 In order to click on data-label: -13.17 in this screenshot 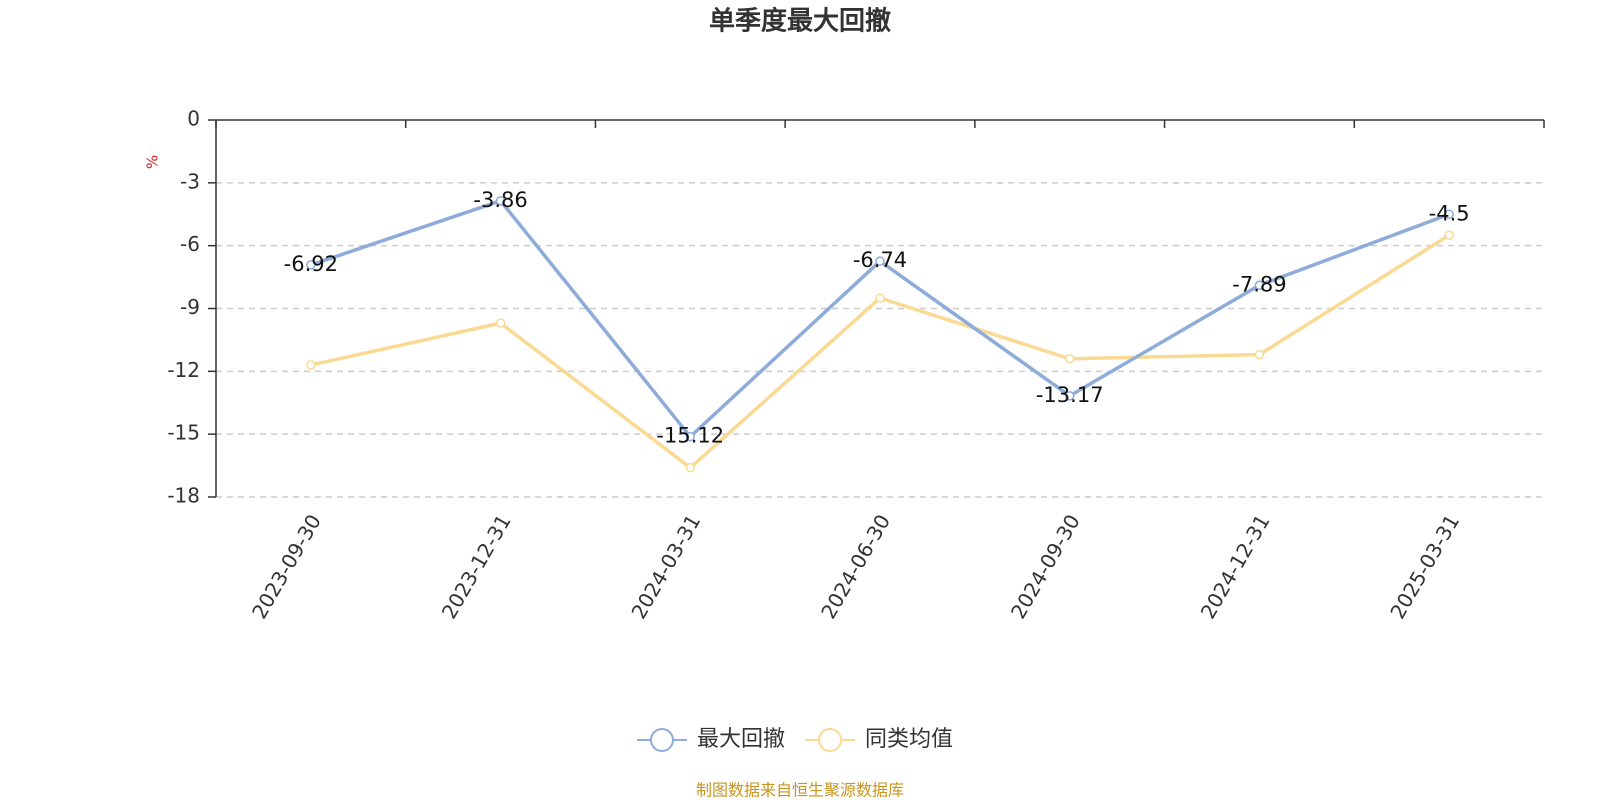, I will do `click(1070, 395)`.